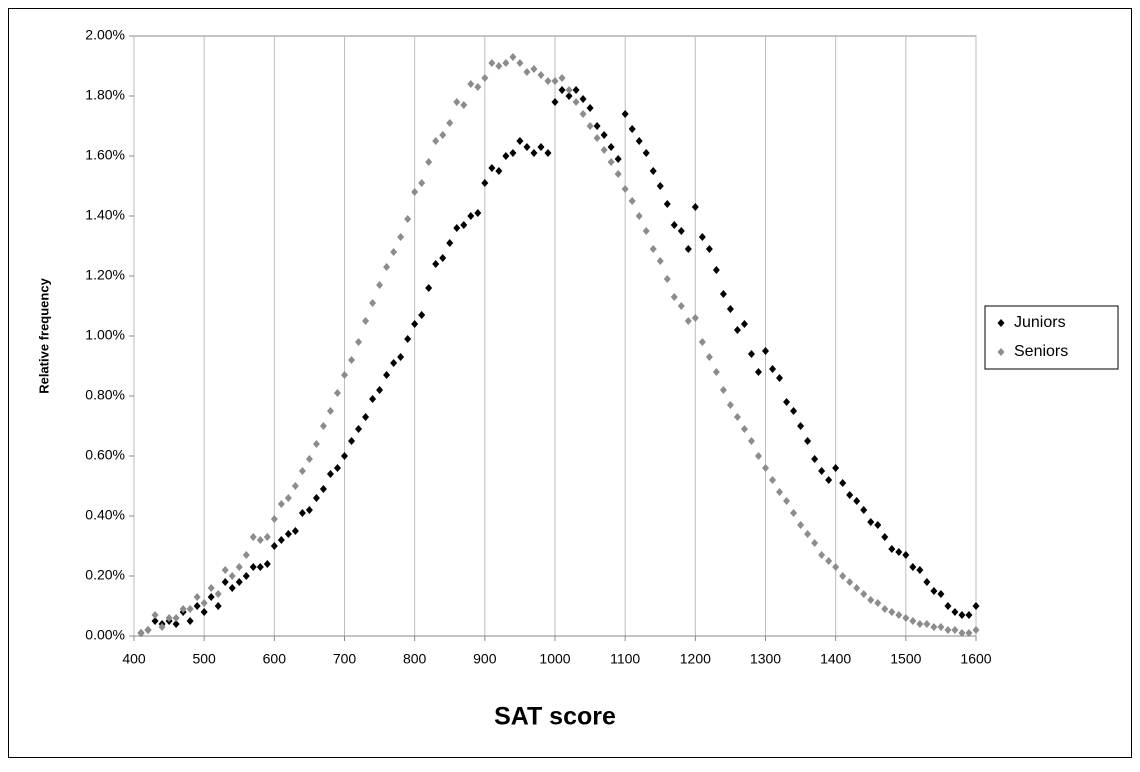  Describe the element at coordinates (134, 659) in the screenshot. I see `x-tick-label: 400` at that location.